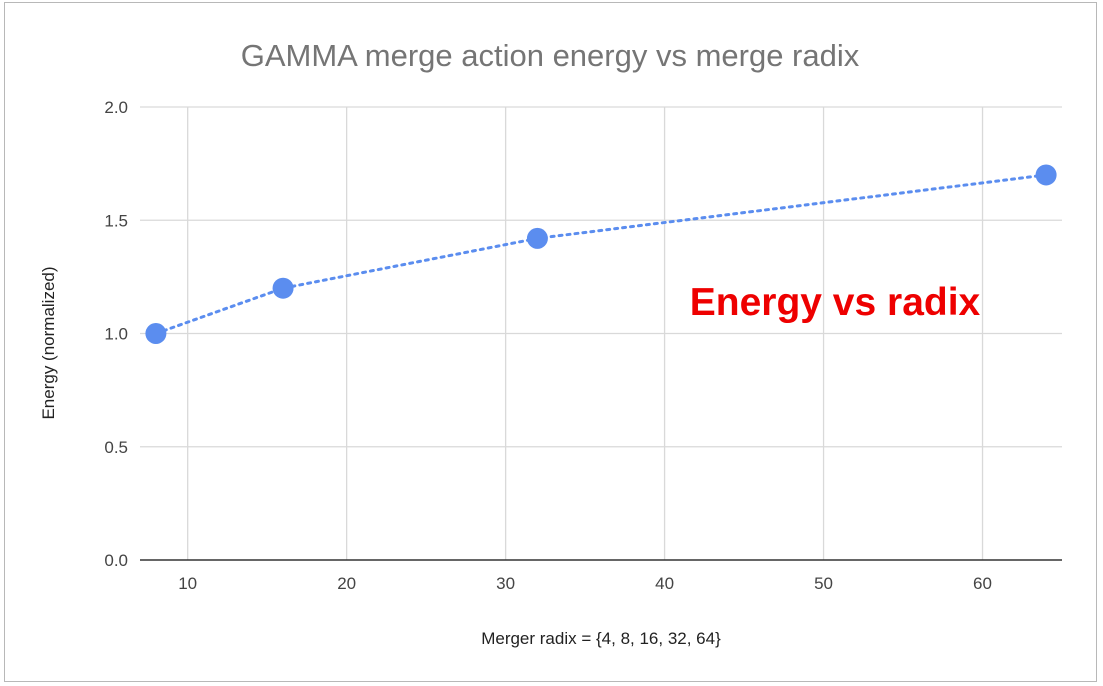 The width and height of the screenshot is (1103, 686). What do you see at coordinates (982, 583) in the screenshot?
I see `x-tick-label: 60` at bounding box center [982, 583].